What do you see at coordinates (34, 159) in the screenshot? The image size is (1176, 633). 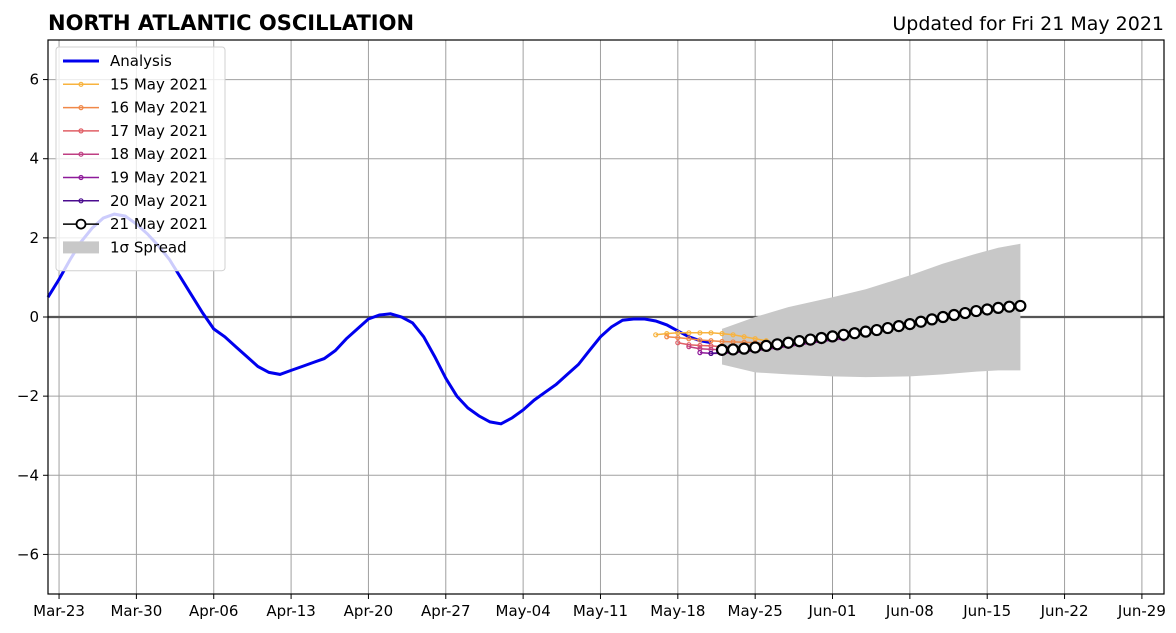 I see `y-tick-label: 4` at bounding box center [34, 159].